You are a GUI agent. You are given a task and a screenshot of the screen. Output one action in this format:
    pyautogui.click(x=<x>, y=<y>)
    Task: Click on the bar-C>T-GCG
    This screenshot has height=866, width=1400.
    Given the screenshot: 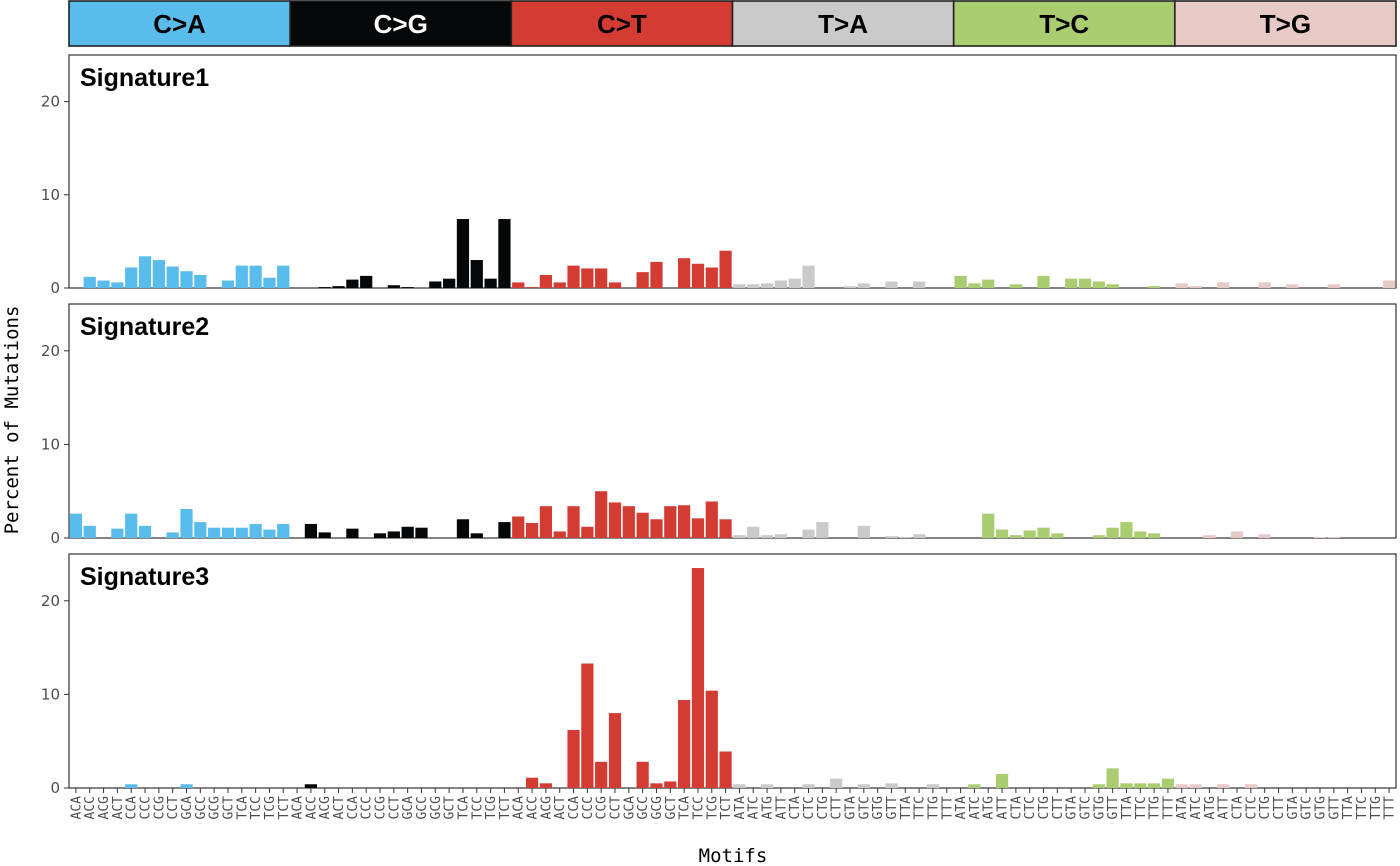 What is the action you would take?
    pyautogui.click(x=656, y=785)
    